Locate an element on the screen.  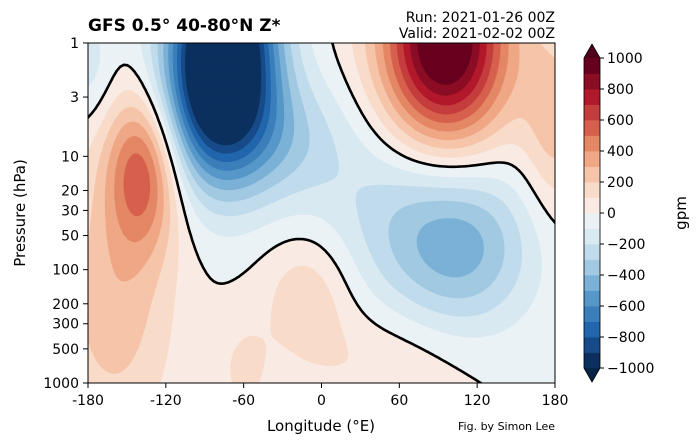
y-tick-label: 1000 is located at coordinates (61, 384).